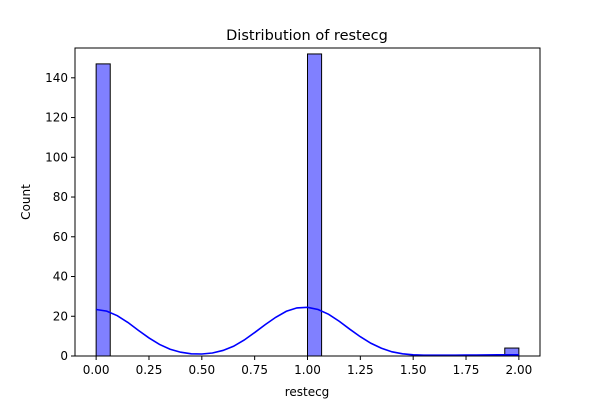 The width and height of the screenshot is (600, 400). Describe the element at coordinates (26, 202) in the screenshot. I see `y-axis-label: Count` at that location.